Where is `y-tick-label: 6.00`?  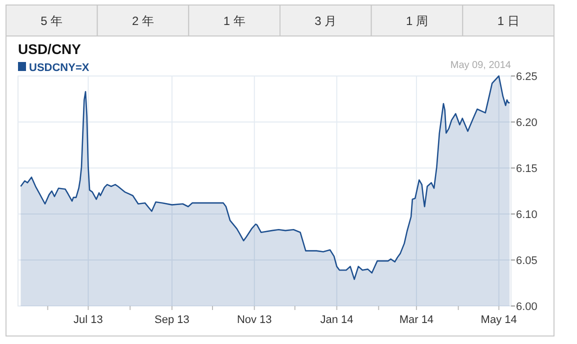
y-tick-label: 6.00 is located at coordinates (527, 307).